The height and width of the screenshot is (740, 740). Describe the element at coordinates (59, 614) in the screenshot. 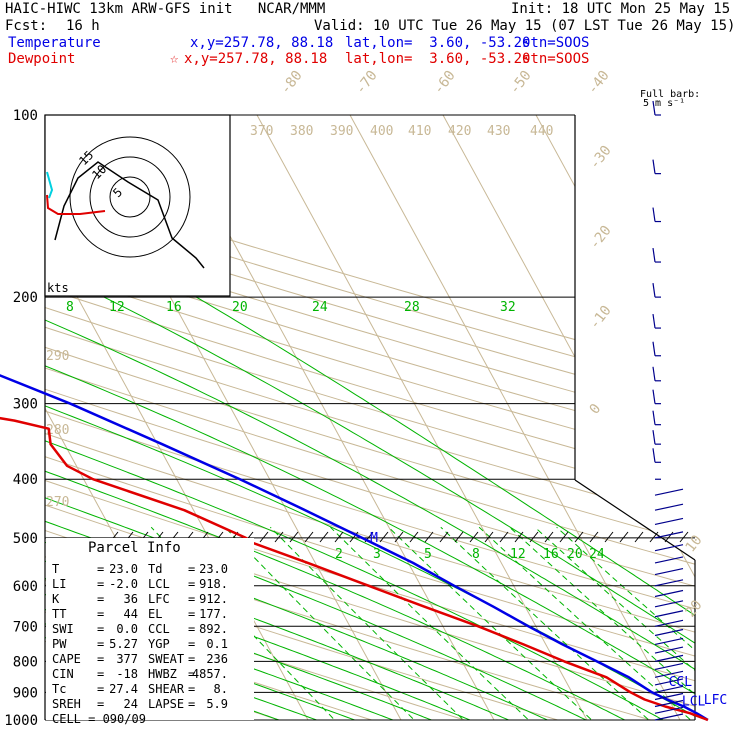

I see `parcel-left-label: TT` at that location.